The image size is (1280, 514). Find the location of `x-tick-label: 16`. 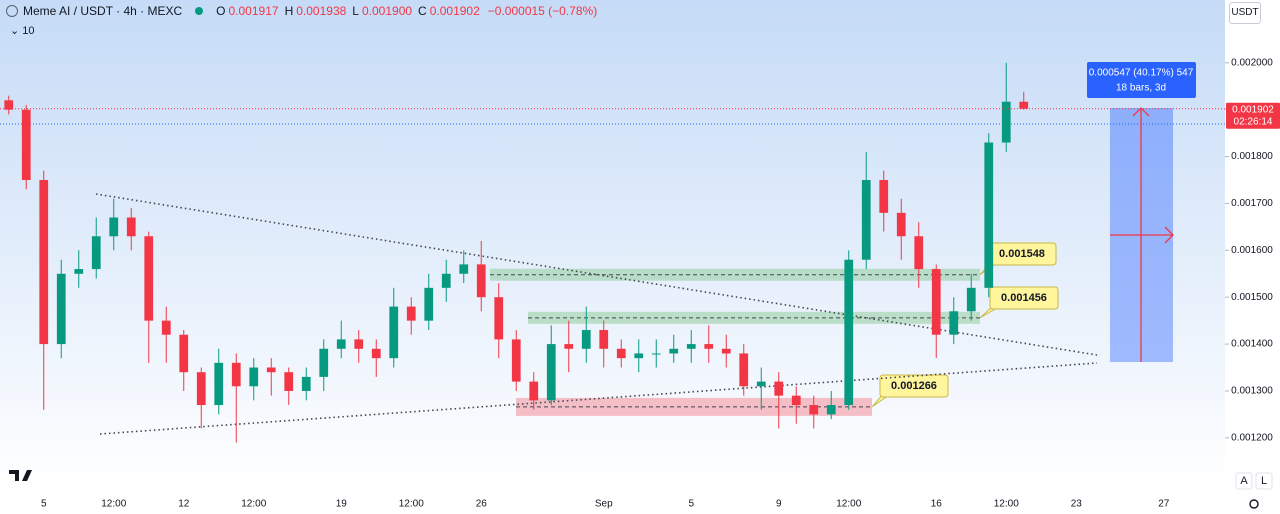

x-tick-label: 16 is located at coordinates (937, 504).